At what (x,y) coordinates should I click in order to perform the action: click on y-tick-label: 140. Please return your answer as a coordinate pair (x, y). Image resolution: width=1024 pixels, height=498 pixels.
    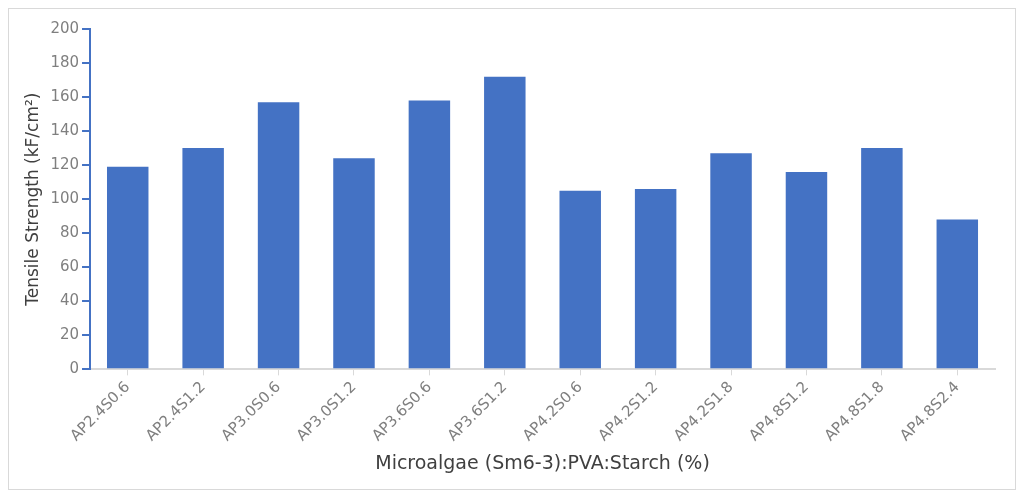
    Looking at the image, I should click on (65, 130).